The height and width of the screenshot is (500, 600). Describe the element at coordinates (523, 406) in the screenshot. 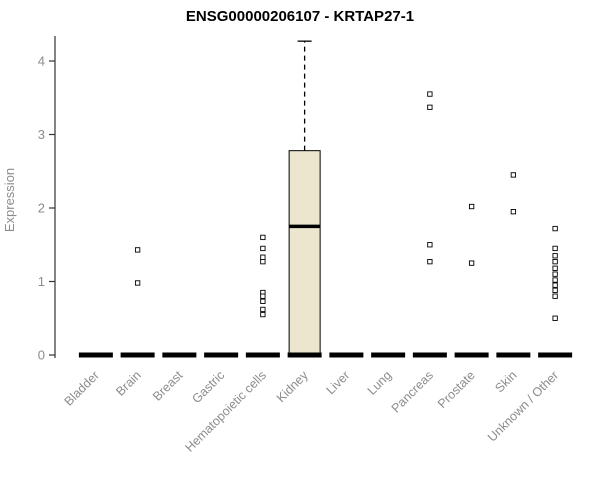

I see `x-axis-label: Unknown / Other` at that location.